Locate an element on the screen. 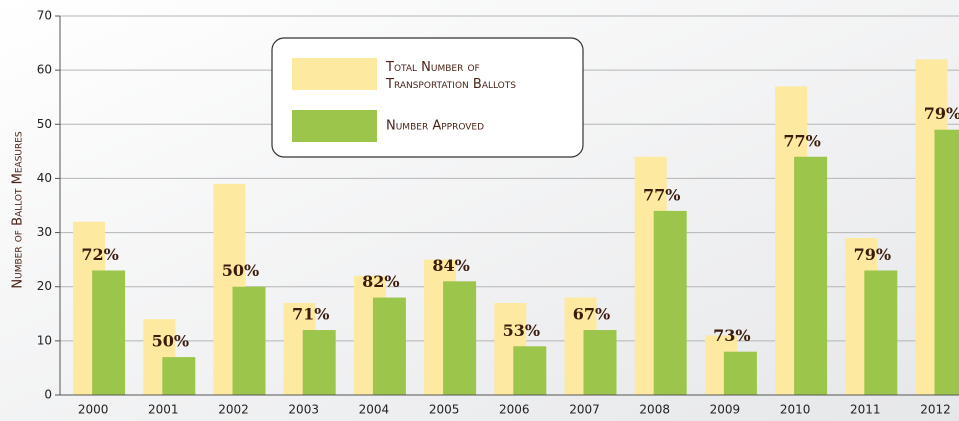 The width and height of the screenshot is (959, 421). percent-label: 73% is located at coordinates (731, 335).